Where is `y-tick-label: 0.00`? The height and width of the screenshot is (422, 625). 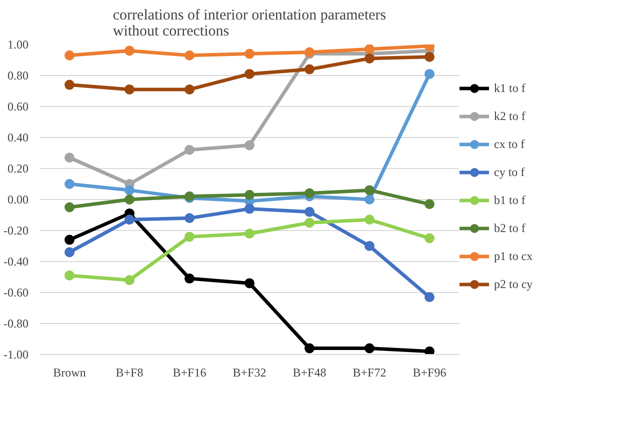
y-tick-label: 0.00 is located at coordinates (18, 199).